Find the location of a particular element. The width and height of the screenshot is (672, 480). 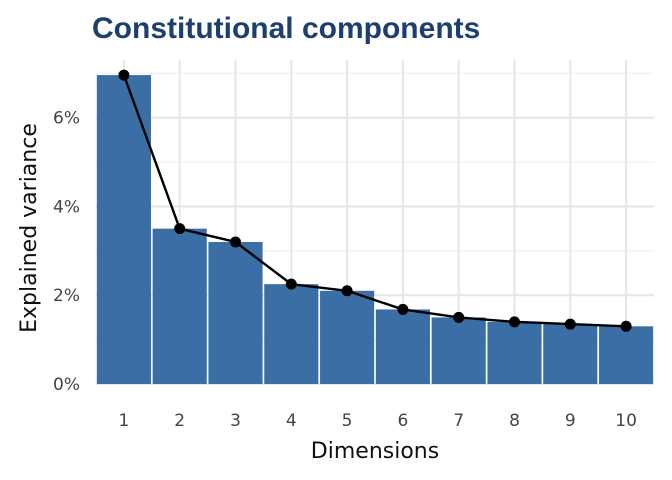

x-tick-label: 3 is located at coordinates (235, 421).